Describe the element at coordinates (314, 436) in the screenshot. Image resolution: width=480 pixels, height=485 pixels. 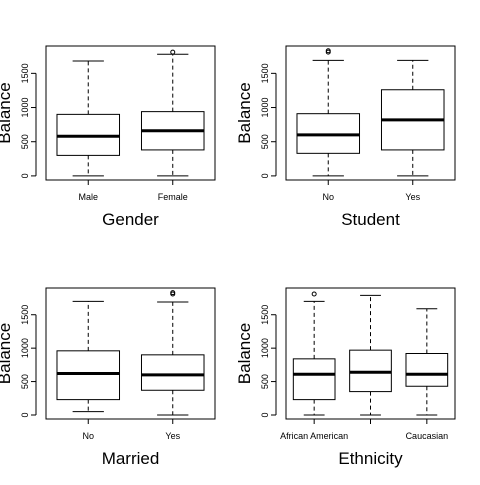
I see `x-tick-label: African American` at that location.